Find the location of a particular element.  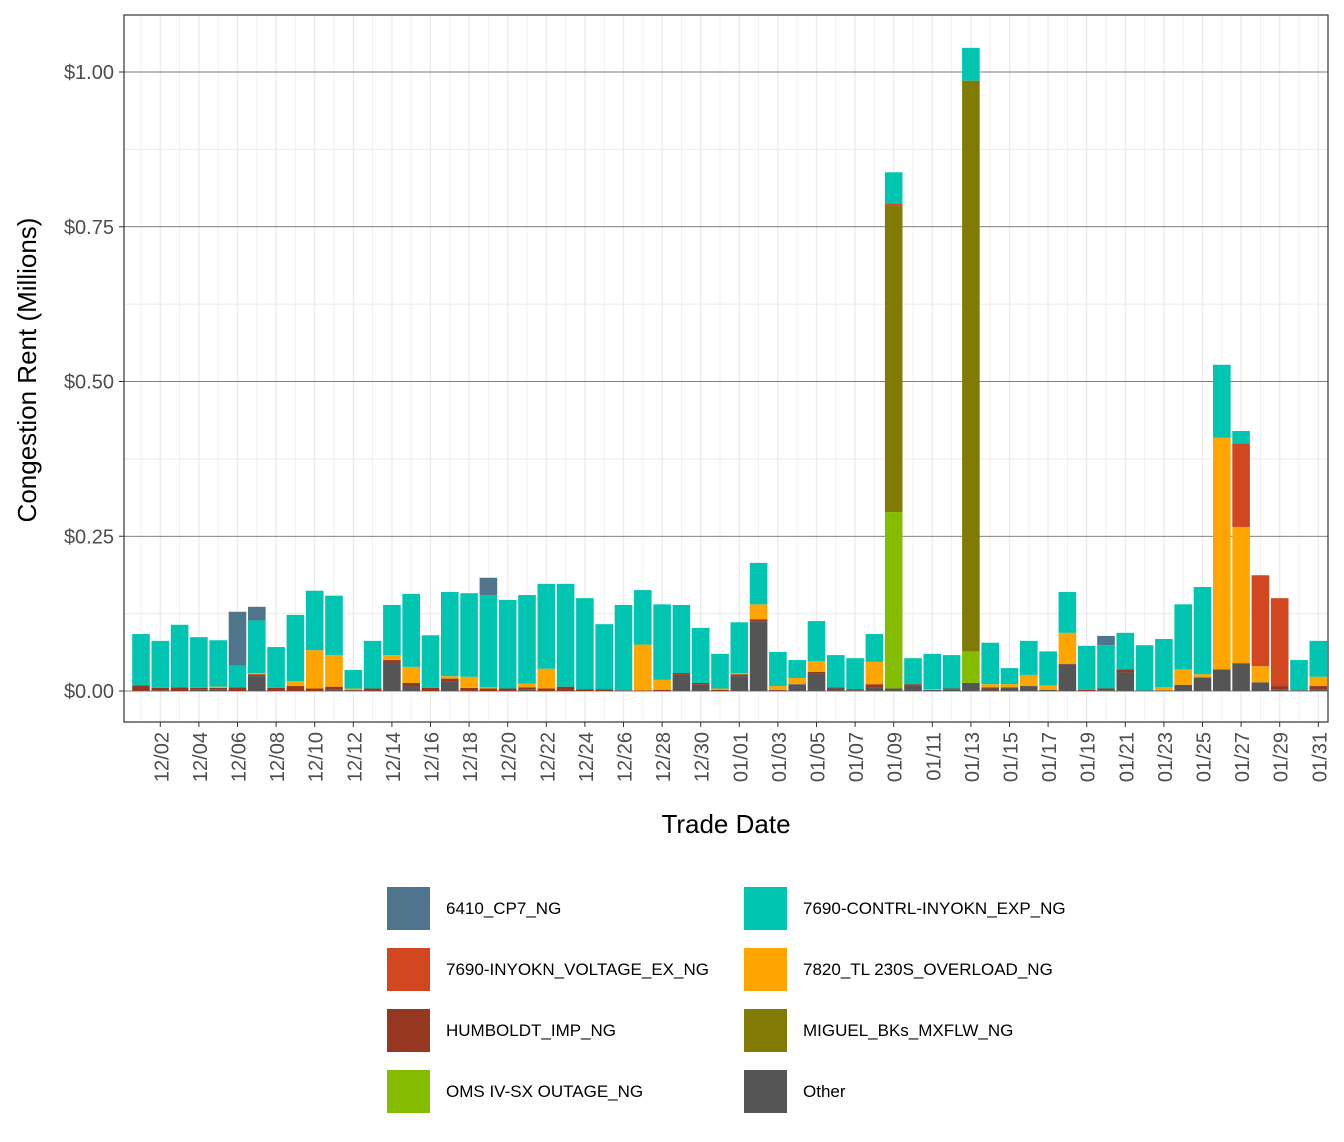

x-tick-label: 12/02 is located at coordinates (162, 757).